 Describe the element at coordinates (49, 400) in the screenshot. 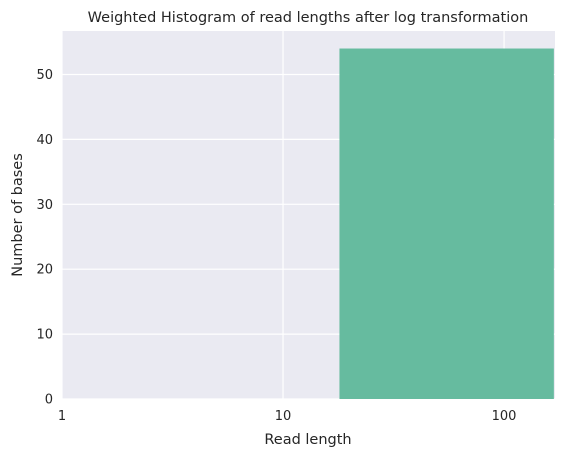

I see `y-tick-label: 0` at that location.